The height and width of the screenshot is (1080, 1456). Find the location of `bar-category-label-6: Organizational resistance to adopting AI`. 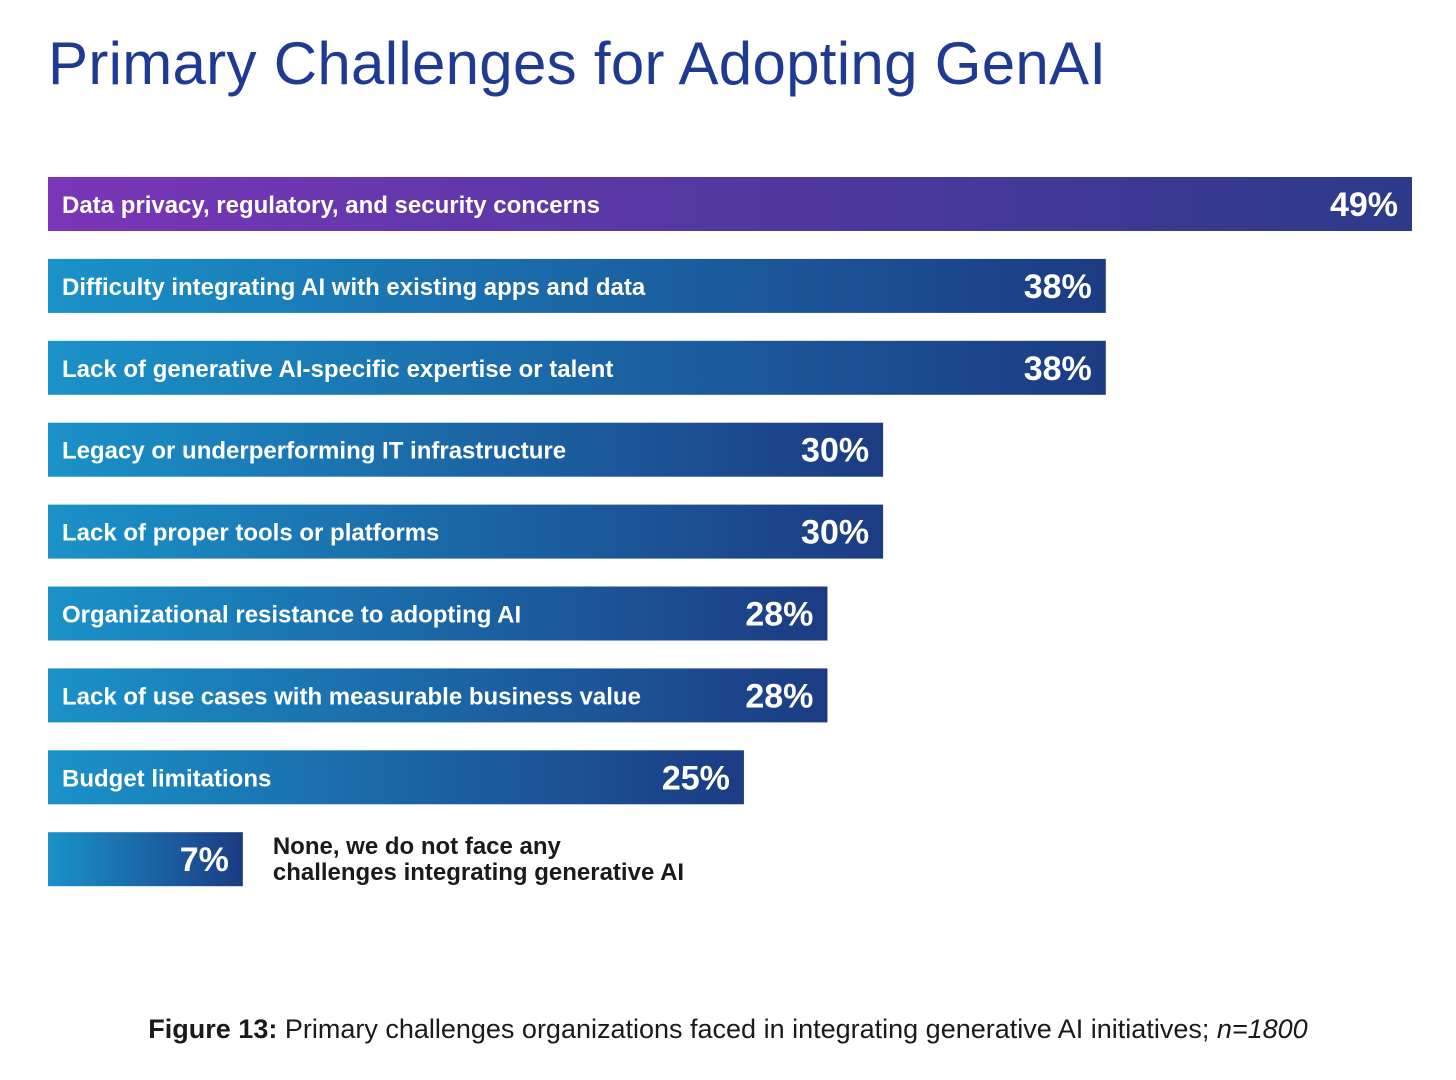

bar-category-label-6: Organizational resistance to adopting AI is located at coordinates (291, 615).